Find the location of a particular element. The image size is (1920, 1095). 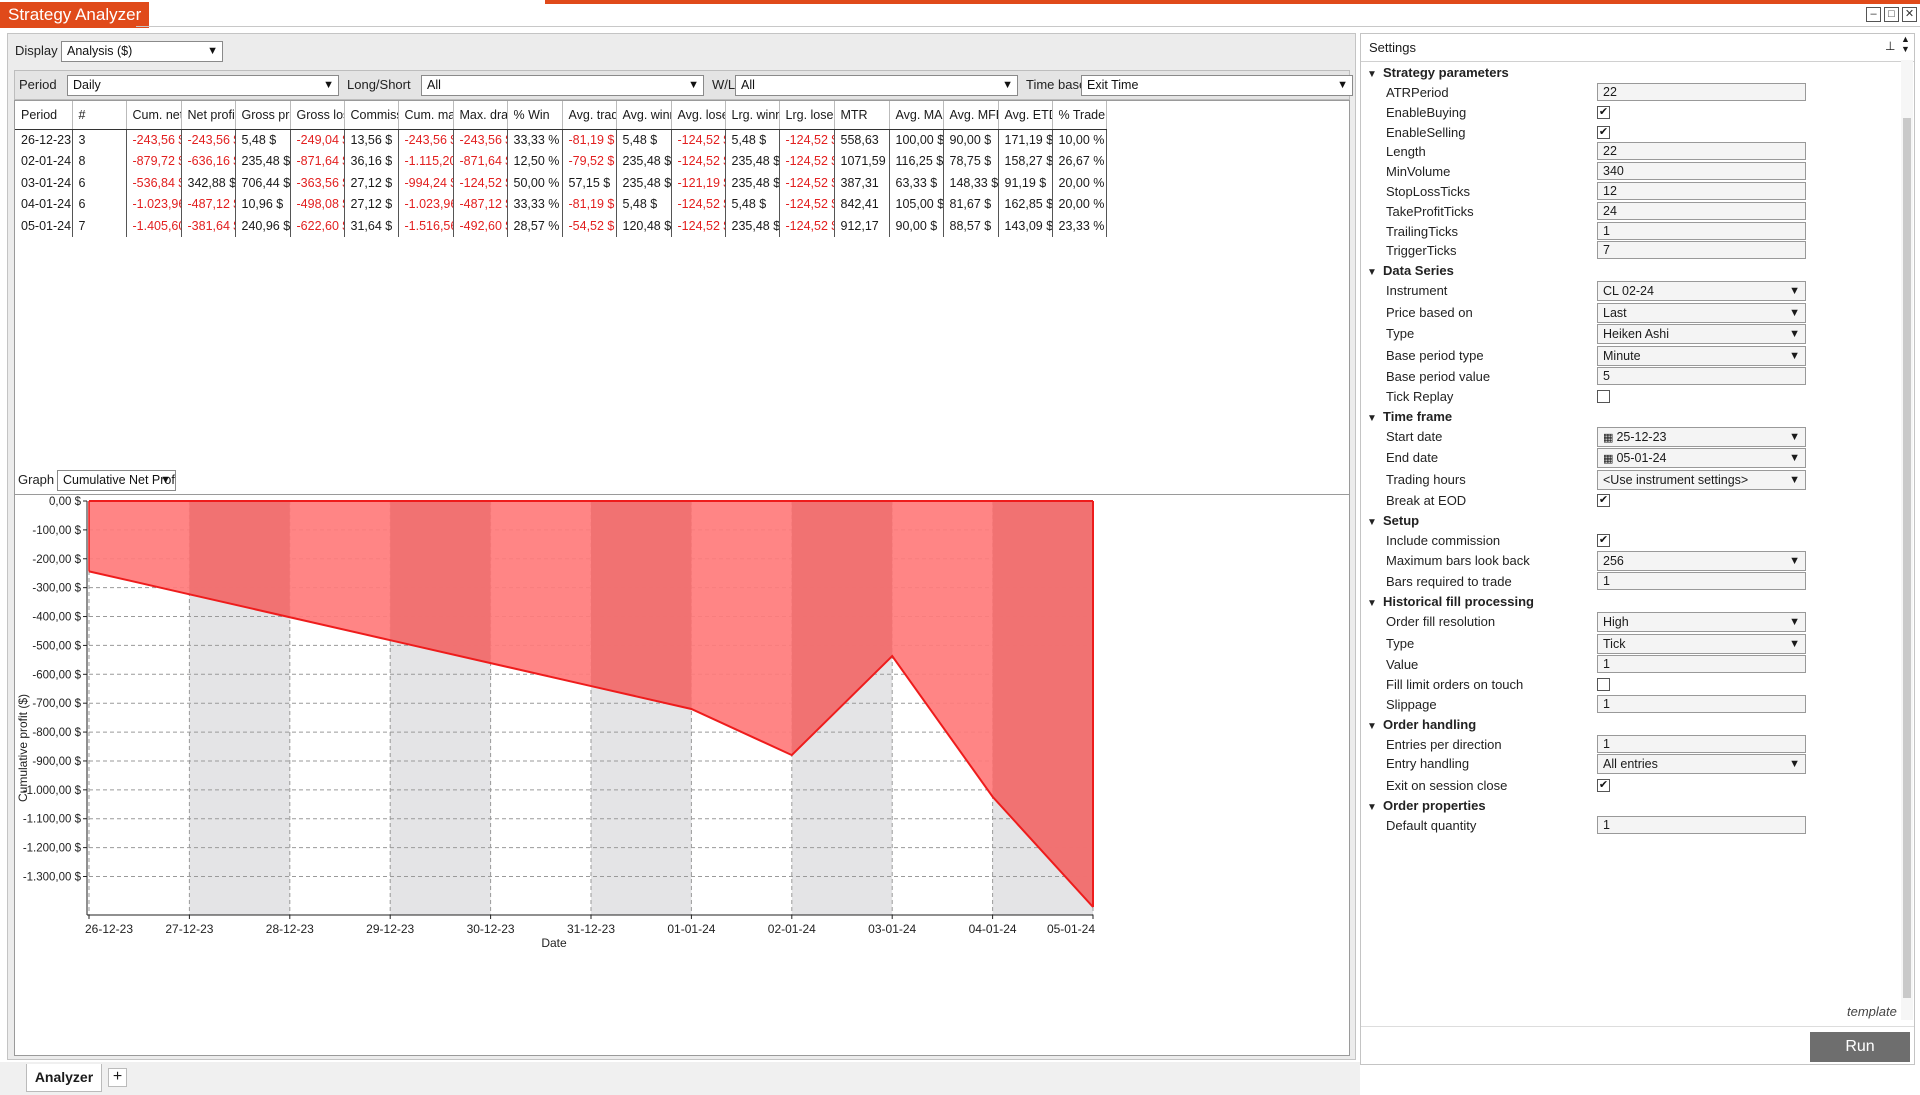

setting-select: <Use instrument settings> ▼ is located at coordinates (1701, 479).